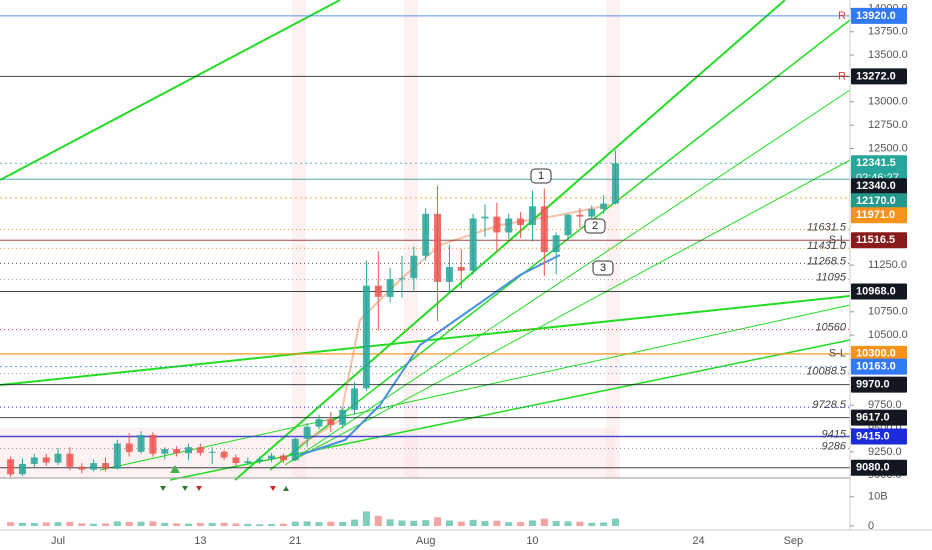 This screenshot has height=550, width=932. Describe the element at coordinates (873, 468) in the screenshot. I see `price-label: 9080.0` at that location.